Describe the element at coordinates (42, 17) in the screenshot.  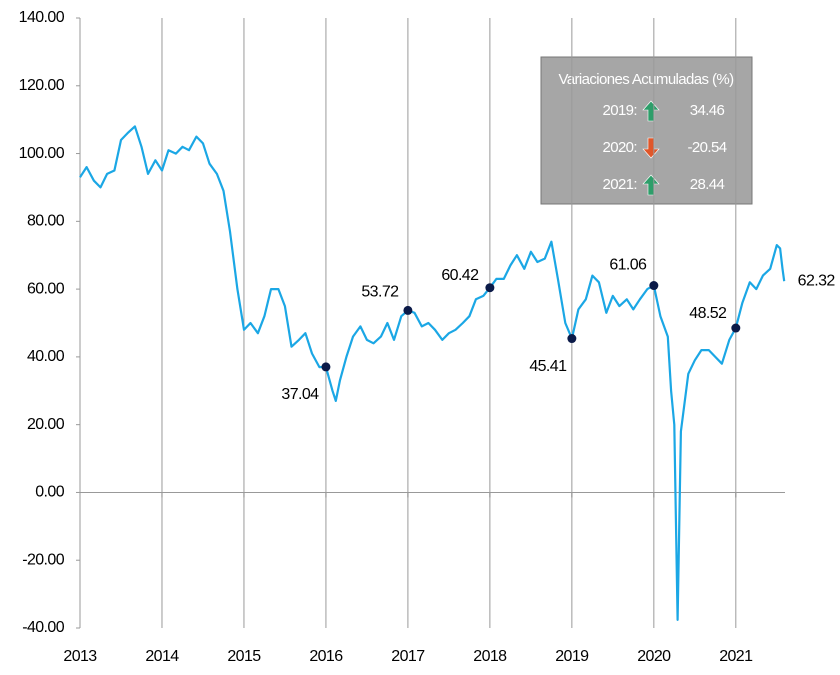
I see `y-tick-label: 140.00` at that location.